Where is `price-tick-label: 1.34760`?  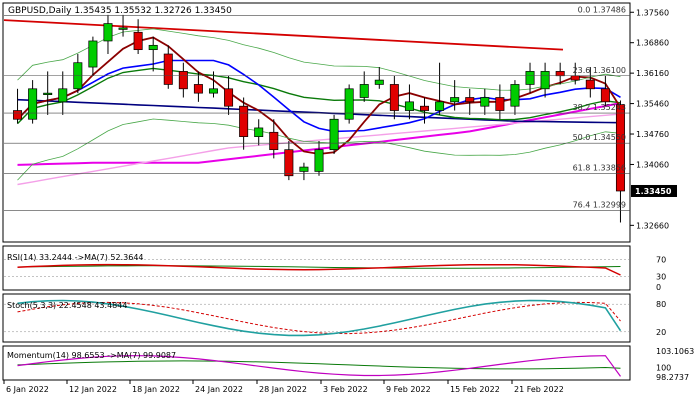
price-tick-label: 1.34760 is located at coordinates (652, 134).